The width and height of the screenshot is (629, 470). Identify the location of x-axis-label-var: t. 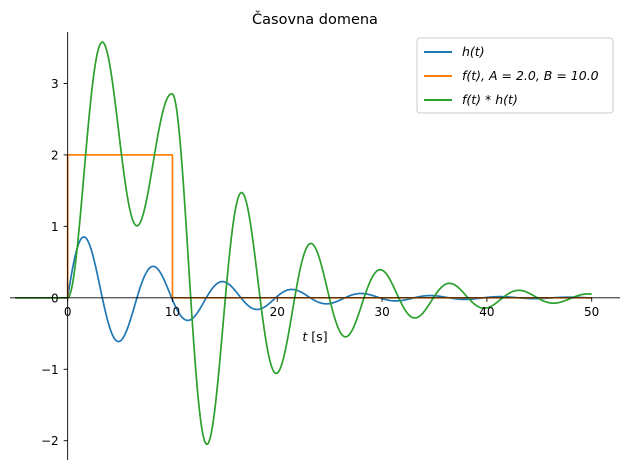
(305, 336).